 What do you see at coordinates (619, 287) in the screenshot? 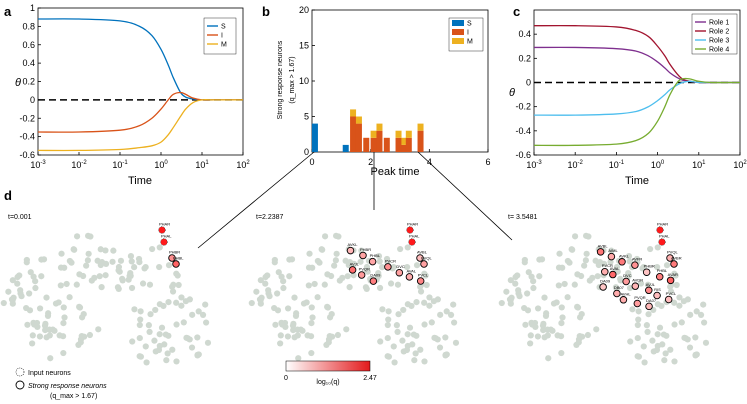
I see `neuron-label: DB07` at bounding box center [619, 287].